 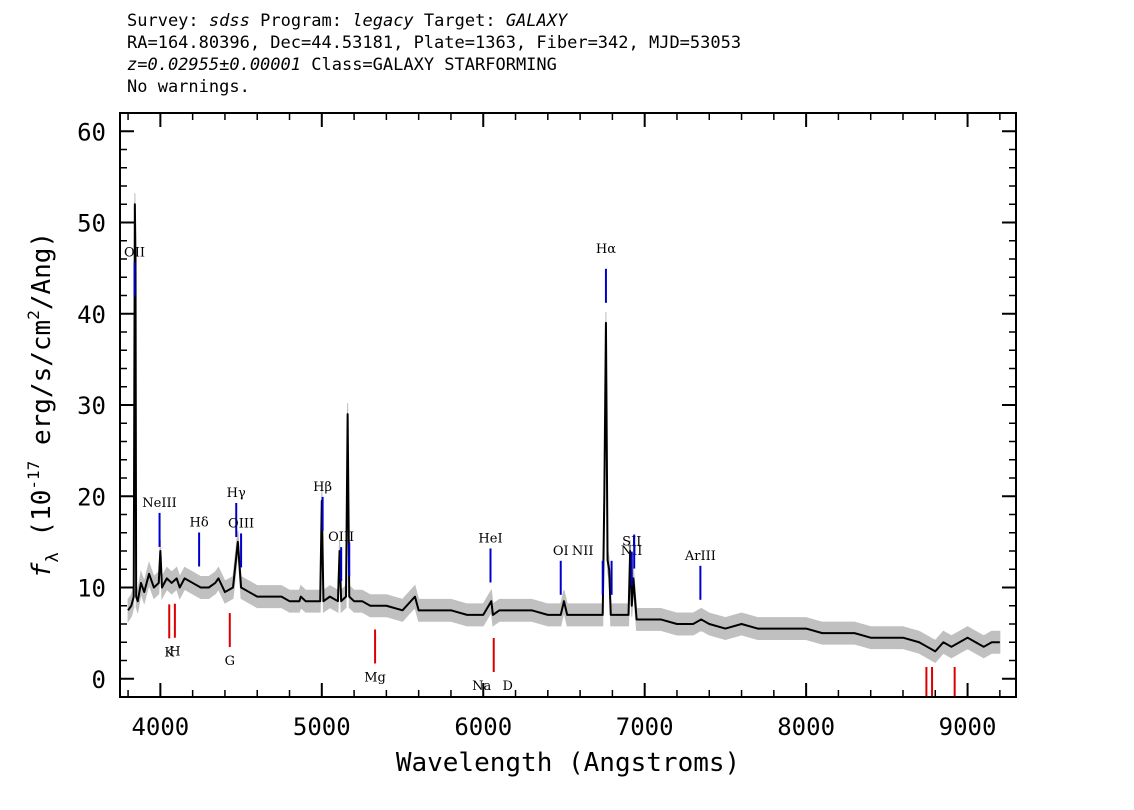 I want to click on absorption-label: H, so click(x=174, y=652).